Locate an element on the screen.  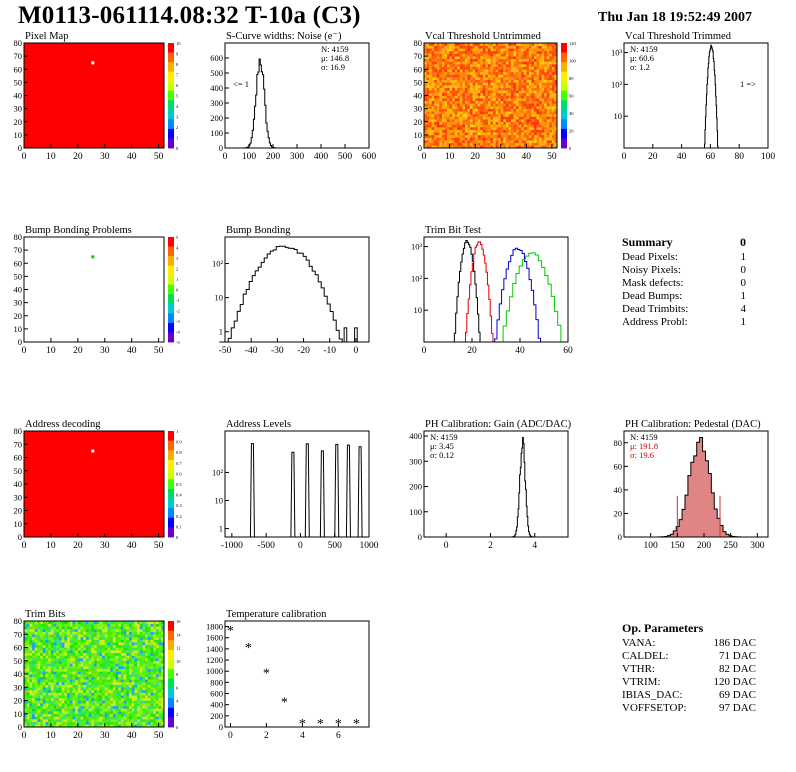
x-tick-label: 50 is located at coordinates (159, 157).